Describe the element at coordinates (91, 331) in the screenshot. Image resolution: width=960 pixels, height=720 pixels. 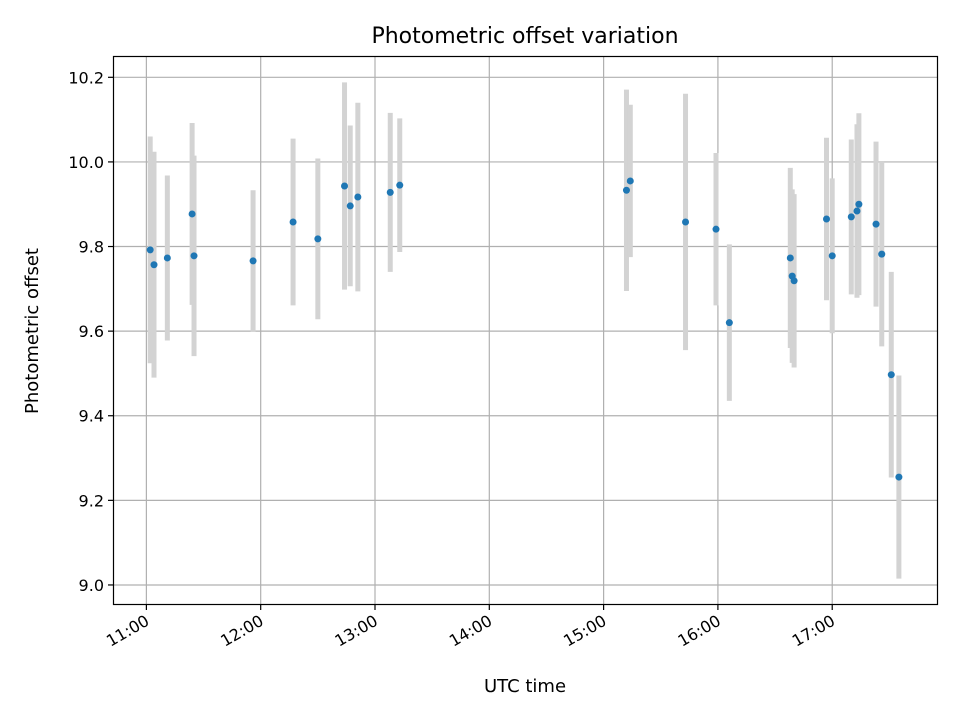
I see `y-tick-label: 9.6` at that location.